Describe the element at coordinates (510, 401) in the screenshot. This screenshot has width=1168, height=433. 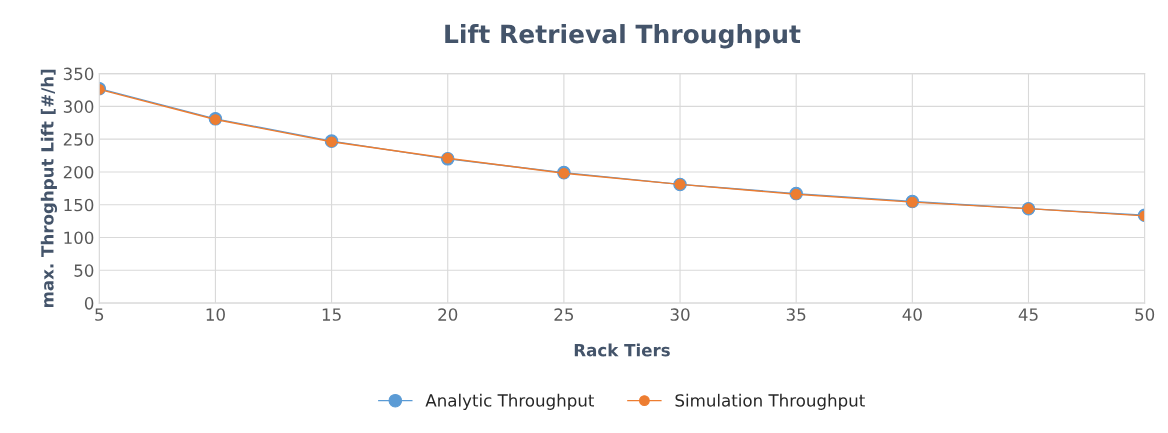
I see `legend-label: Analytic Throughput` at that location.